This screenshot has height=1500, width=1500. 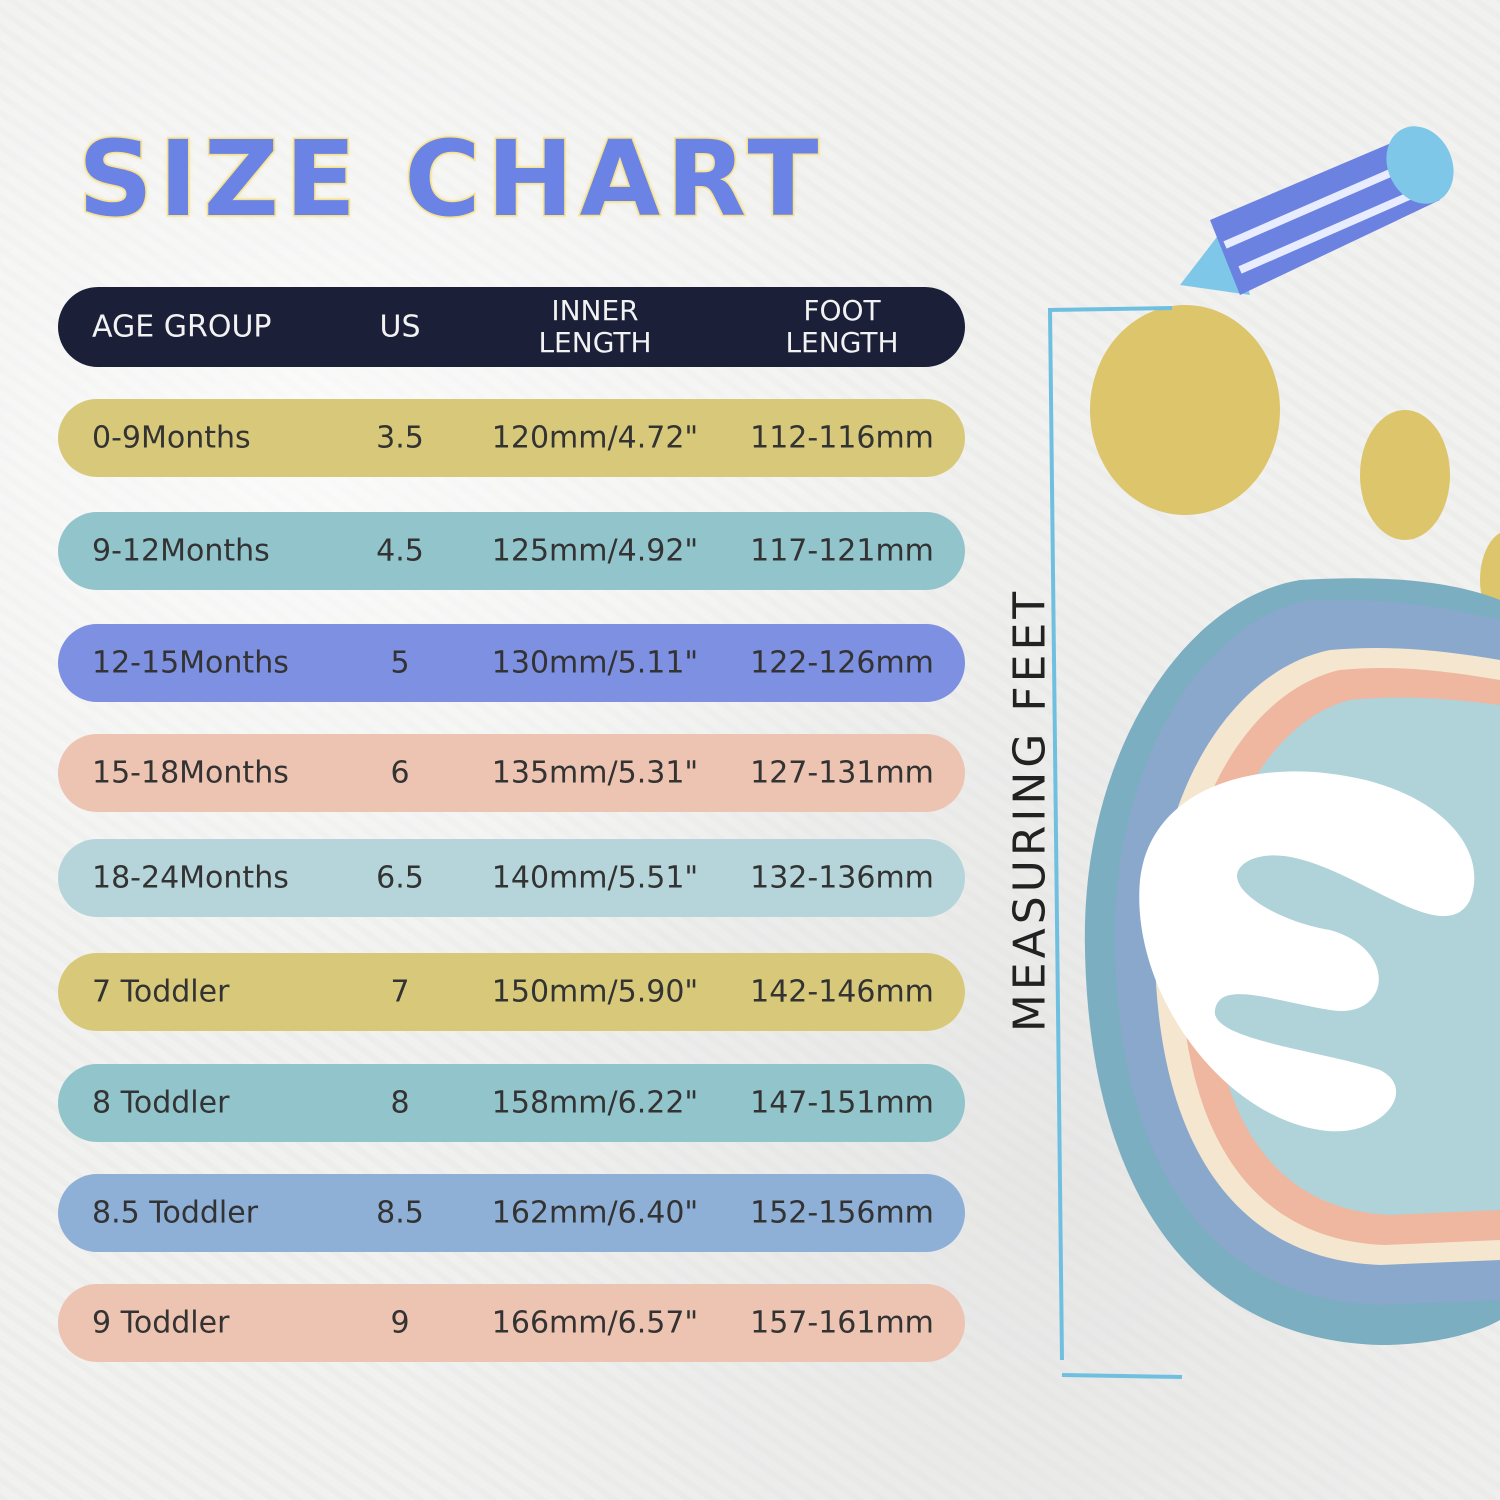 What do you see at coordinates (842, 1323) in the screenshot?
I see `foot-length-cell-text: 157-161mm` at bounding box center [842, 1323].